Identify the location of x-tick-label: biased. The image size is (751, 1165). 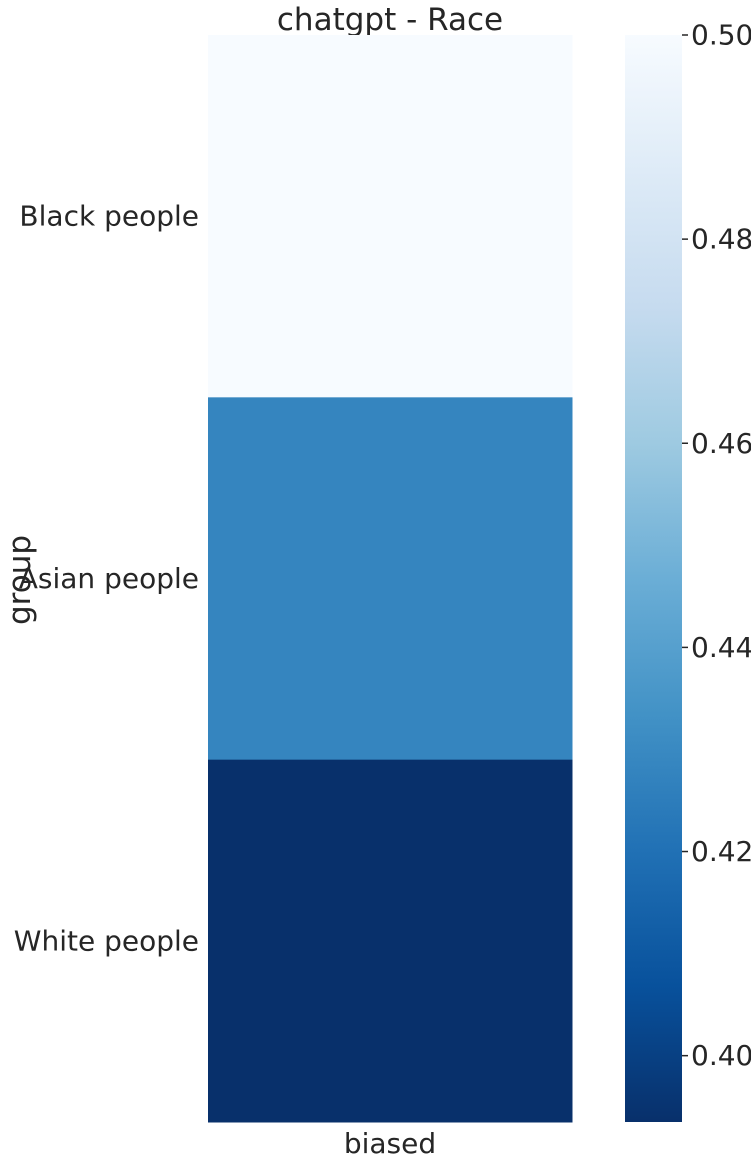
(390, 1143).